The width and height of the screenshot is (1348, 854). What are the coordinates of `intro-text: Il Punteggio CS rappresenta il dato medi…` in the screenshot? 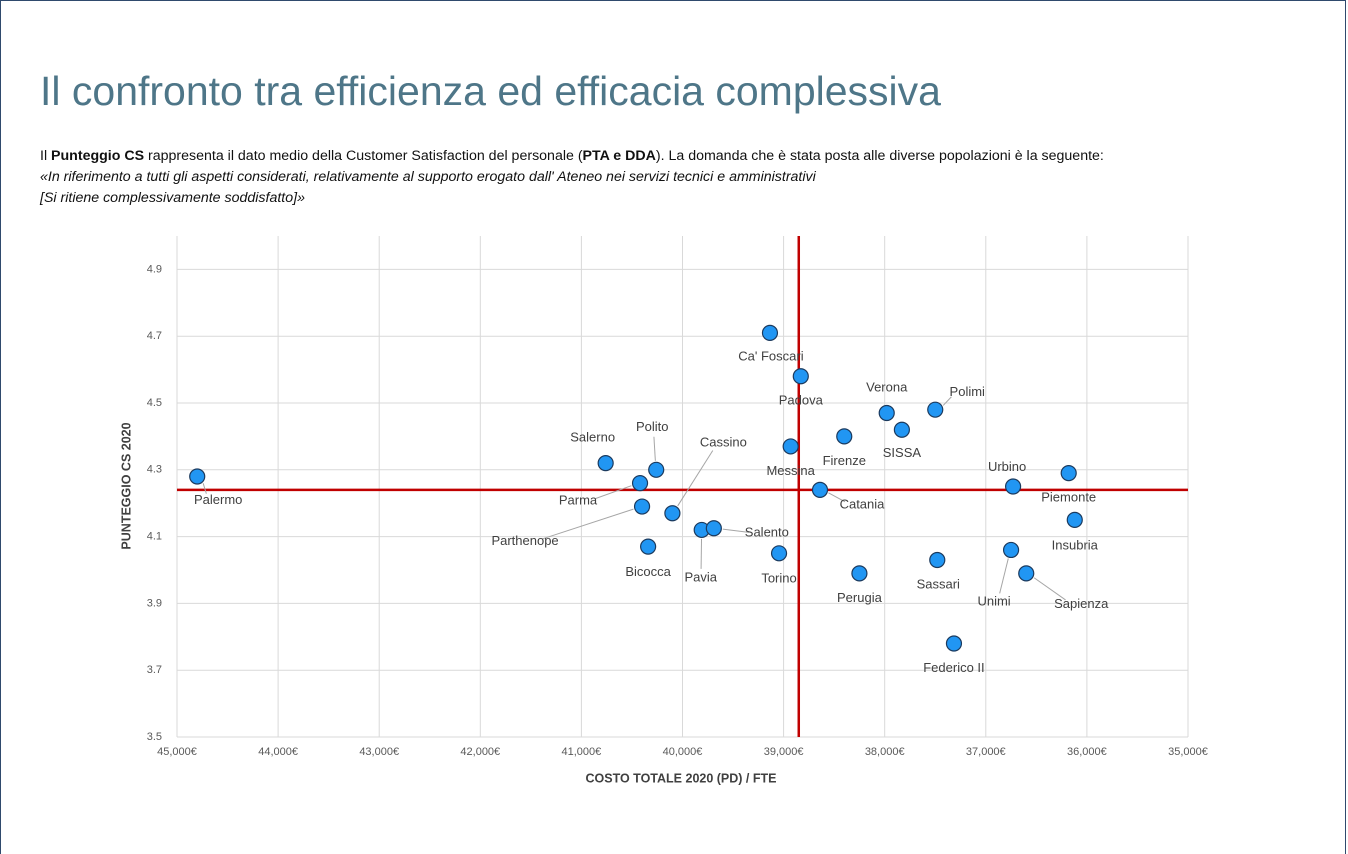 It's located at (572, 177).